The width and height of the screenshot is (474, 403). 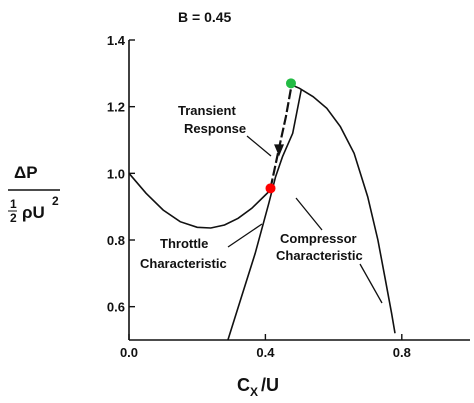 I want to click on transient-response-curve, so click(x=281, y=138).